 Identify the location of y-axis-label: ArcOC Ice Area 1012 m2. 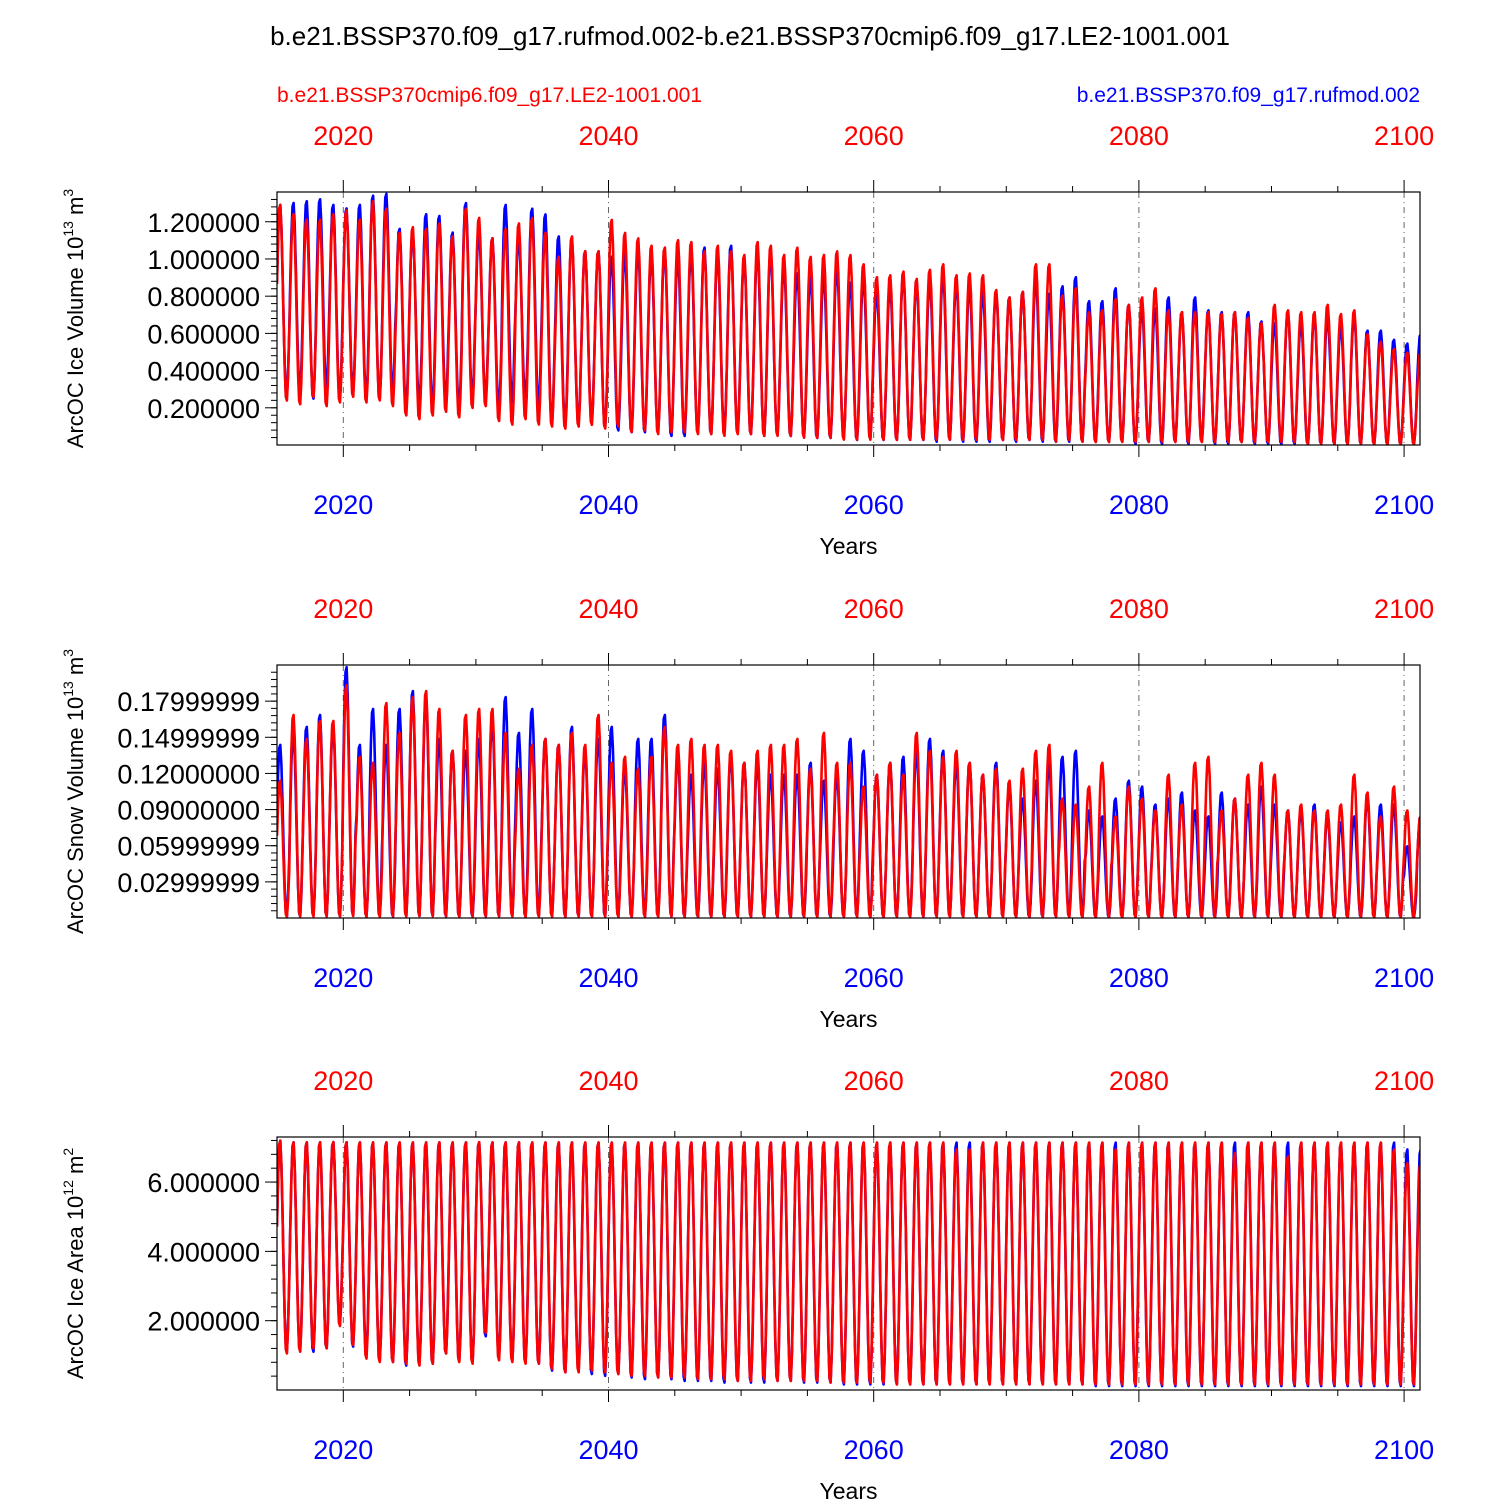
(74, 1263).